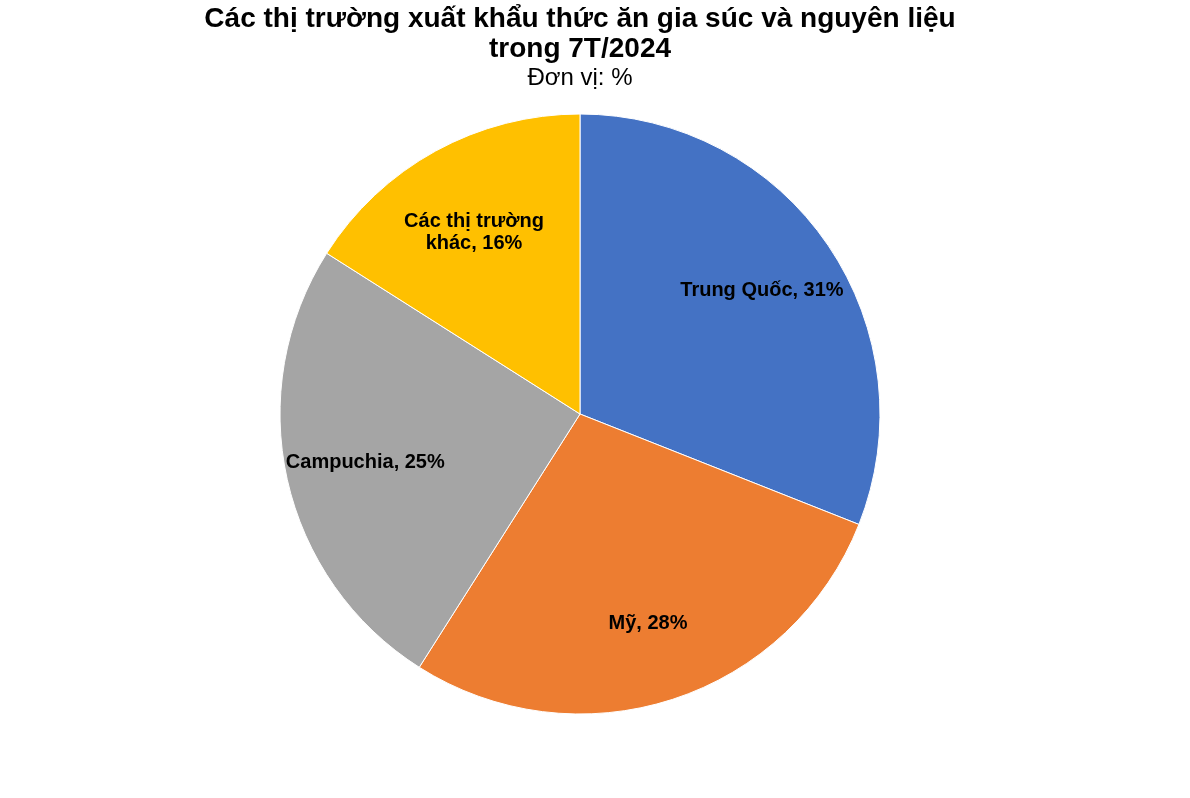 The width and height of the screenshot is (1190, 798). Describe the element at coordinates (580, 32) in the screenshot. I see `chart-title: Các thị trường xuất khẩu thức ăn gia súc và nguyên liệu trong 7T/2024` at that location.